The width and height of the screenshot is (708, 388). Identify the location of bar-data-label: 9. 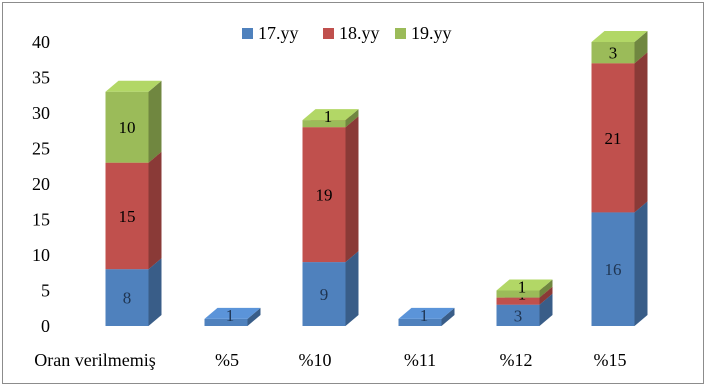
(324, 294).